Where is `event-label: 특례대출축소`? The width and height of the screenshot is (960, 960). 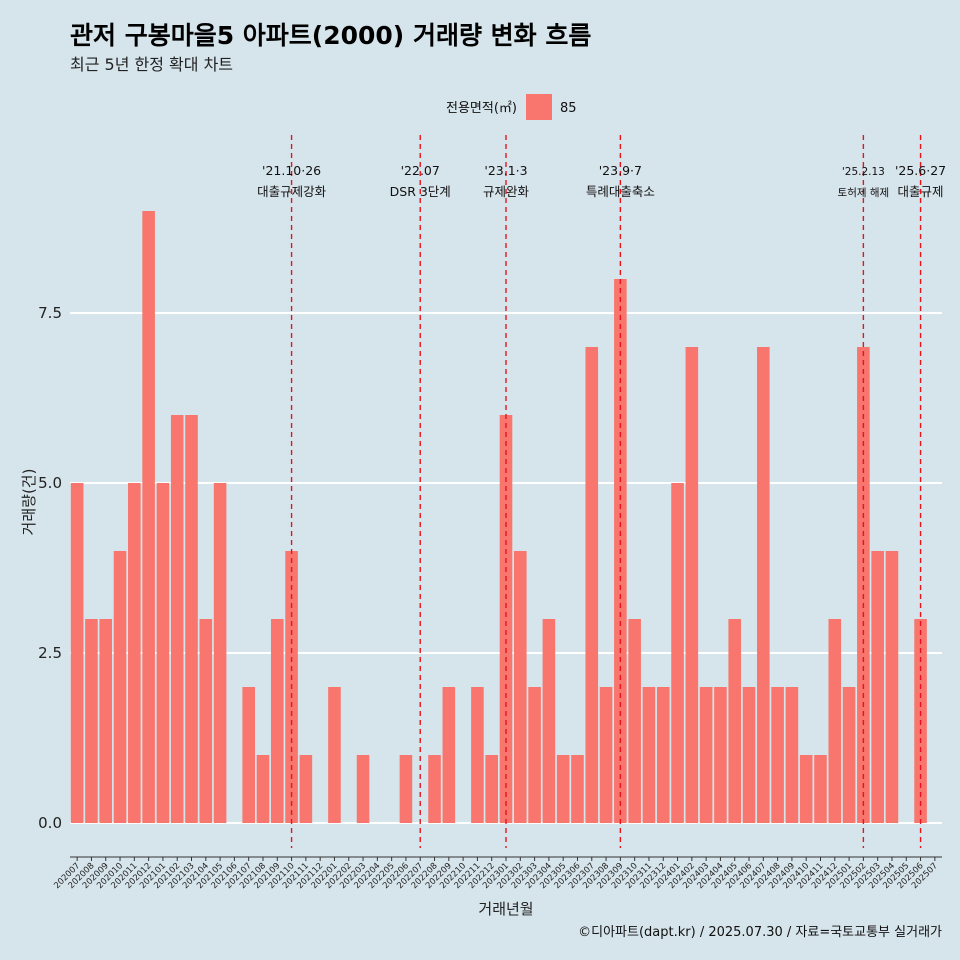
event-label: 특례대출축소 is located at coordinates (620, 191).